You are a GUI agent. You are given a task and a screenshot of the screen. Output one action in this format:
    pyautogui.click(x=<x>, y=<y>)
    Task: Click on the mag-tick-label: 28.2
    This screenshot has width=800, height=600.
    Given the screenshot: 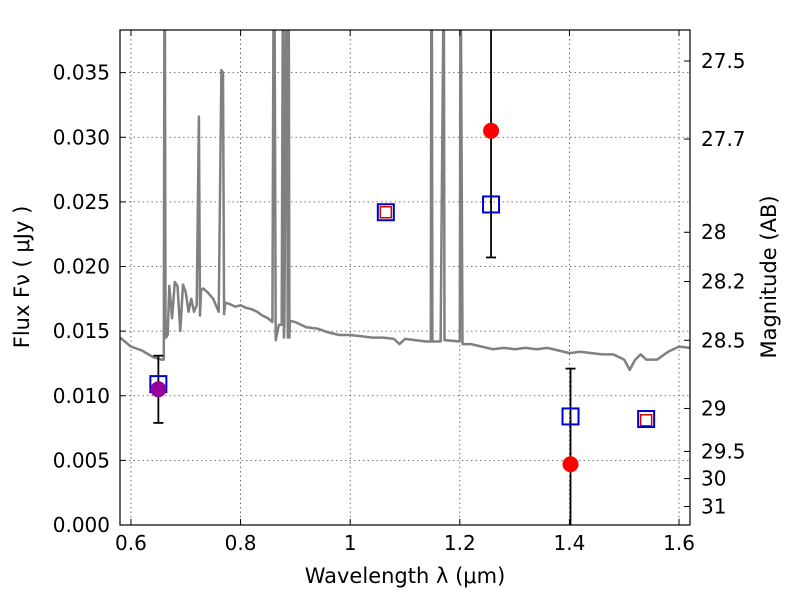 What is the action you would take?
    pyautogui.click(x=723, y=281)
    